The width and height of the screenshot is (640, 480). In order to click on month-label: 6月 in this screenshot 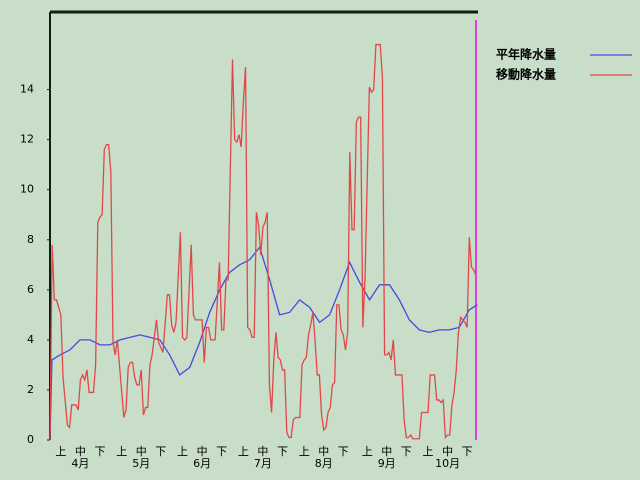, I will do `click(202, 463)`.